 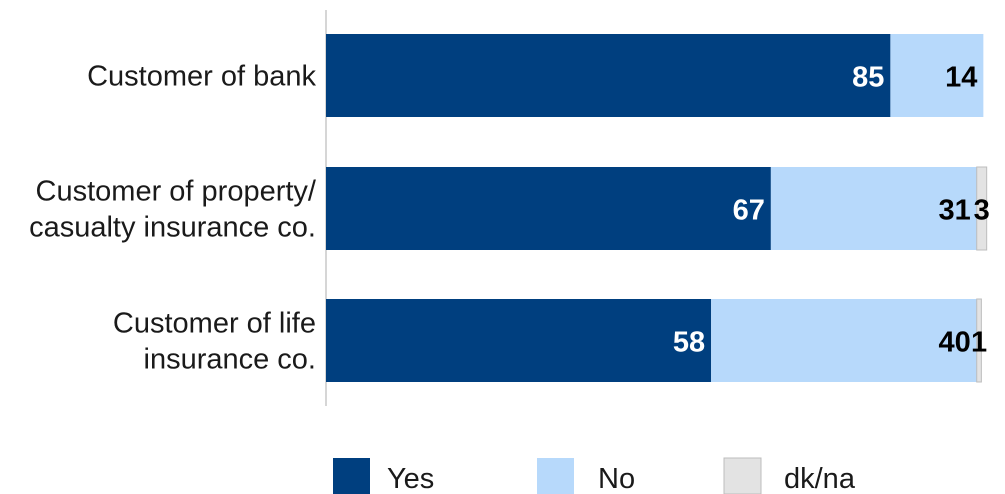 I want to click on category-label: Customer of bank, so click(x=201, y=77).